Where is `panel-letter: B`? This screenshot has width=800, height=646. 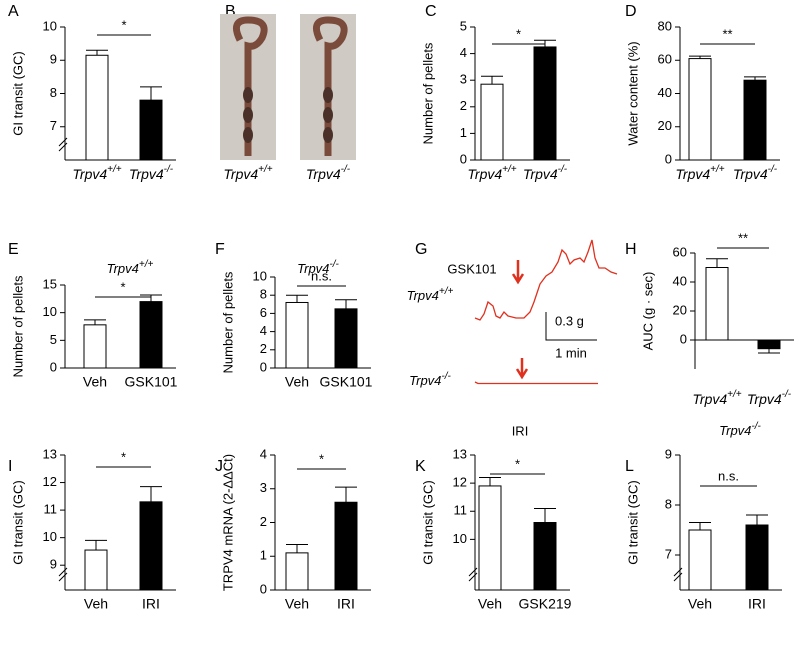
panel-letter: B is located at coordinates (230, 11).